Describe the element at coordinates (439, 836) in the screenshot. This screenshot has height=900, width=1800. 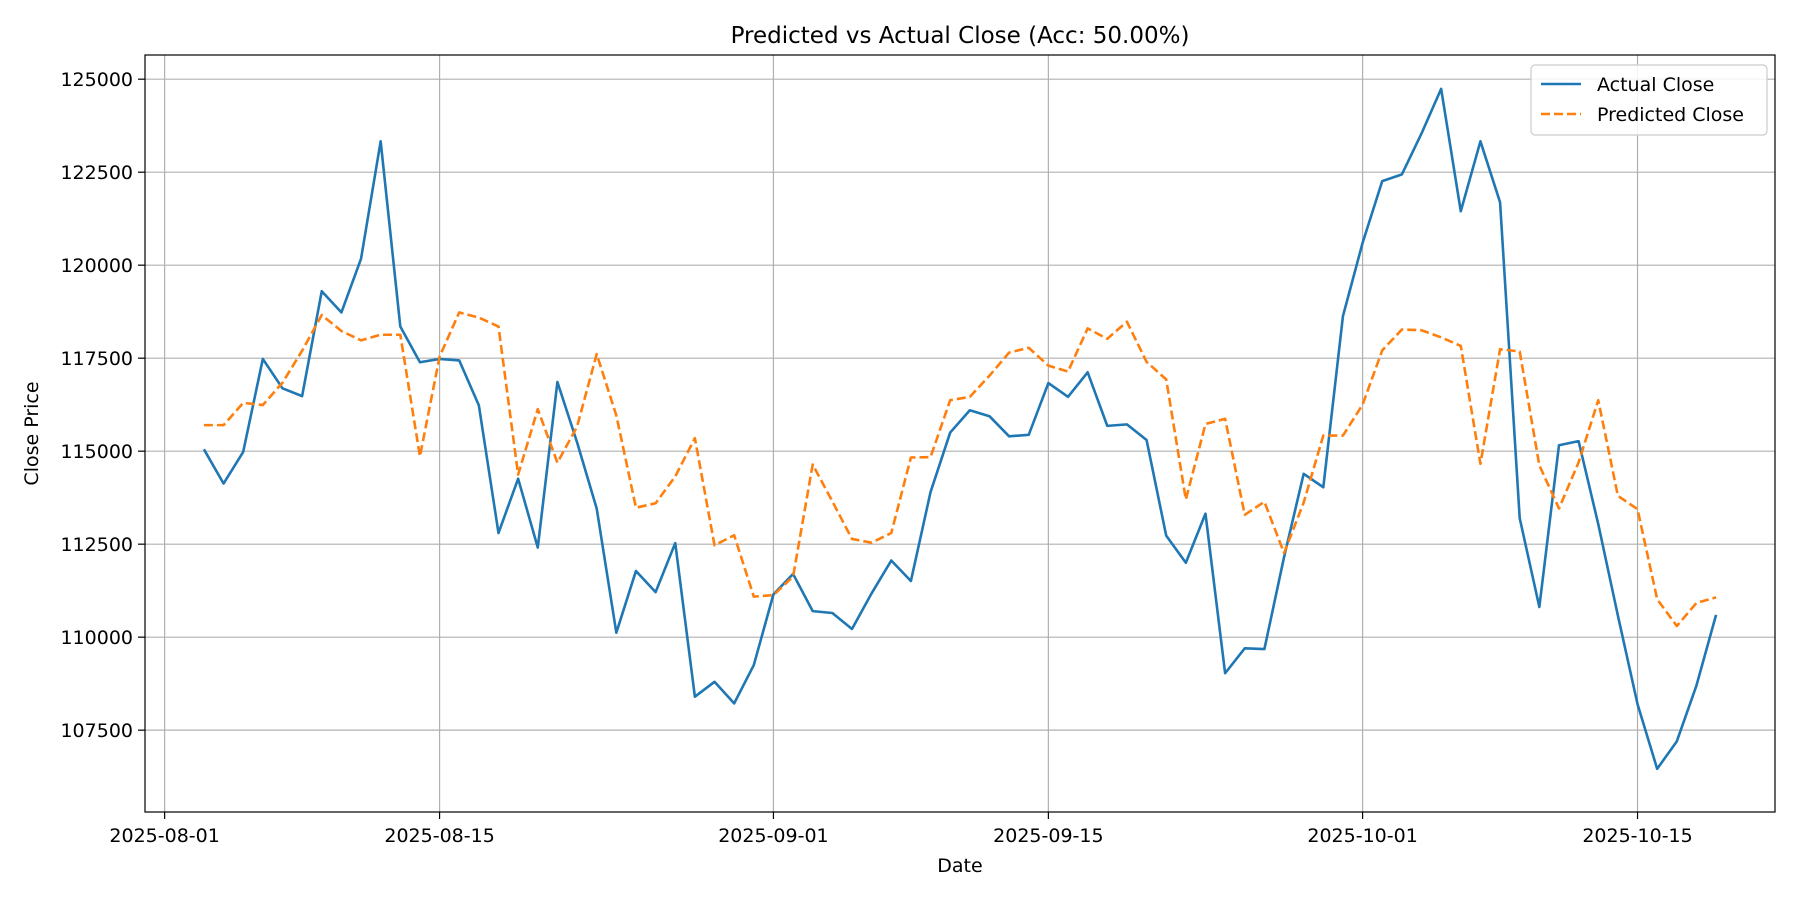
I see `x-tick-label: 2025-08-15` at that location.